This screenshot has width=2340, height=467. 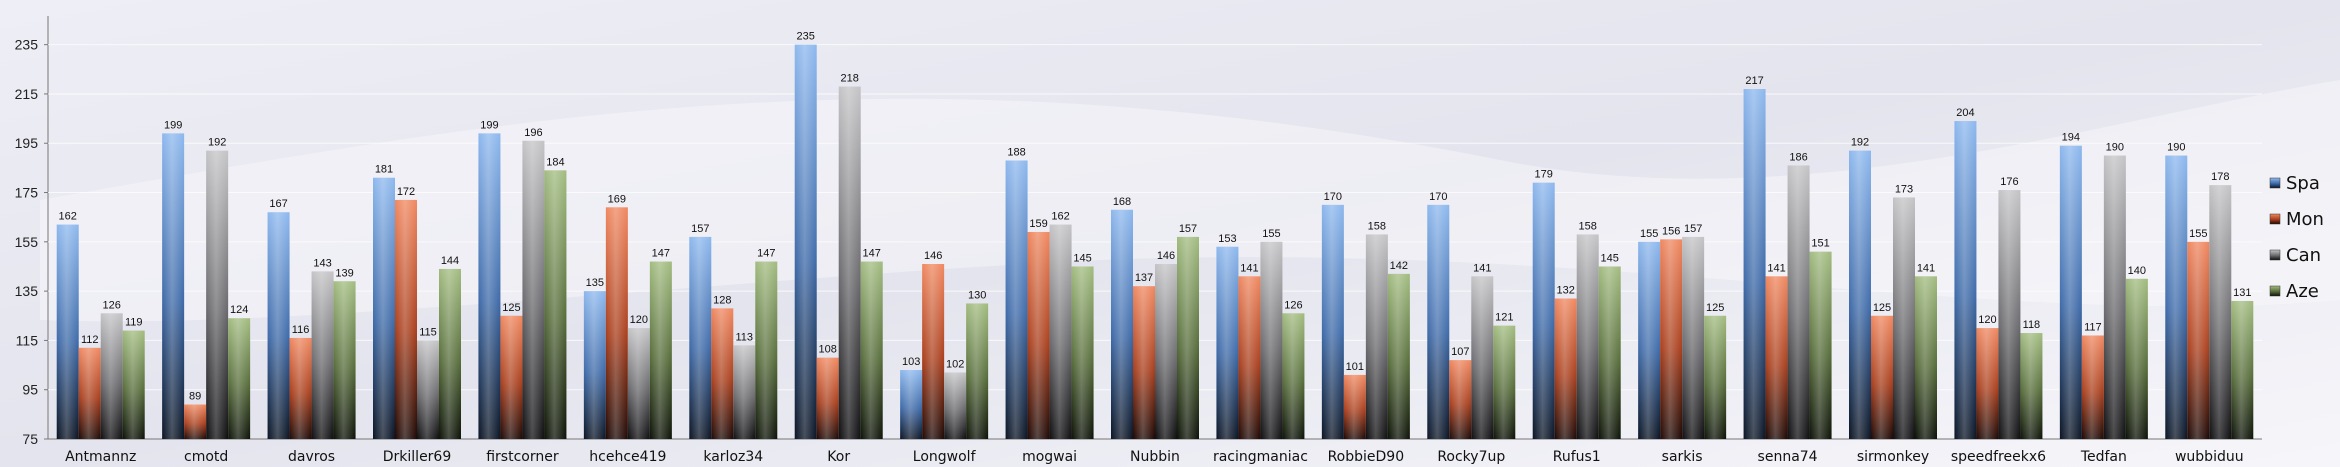 I want to click on x-tick-label: Drkiller69, so click(x=417, y=457).